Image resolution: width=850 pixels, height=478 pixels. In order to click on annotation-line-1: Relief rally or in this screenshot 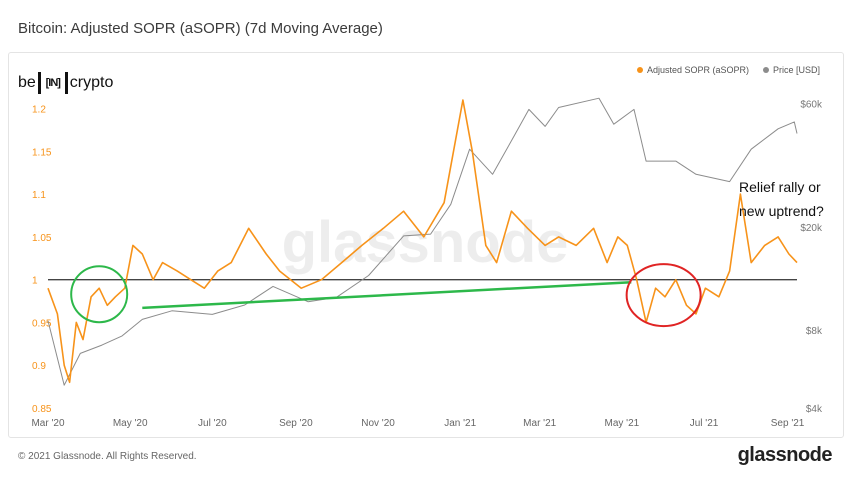, I will do `click(780, 187)`.